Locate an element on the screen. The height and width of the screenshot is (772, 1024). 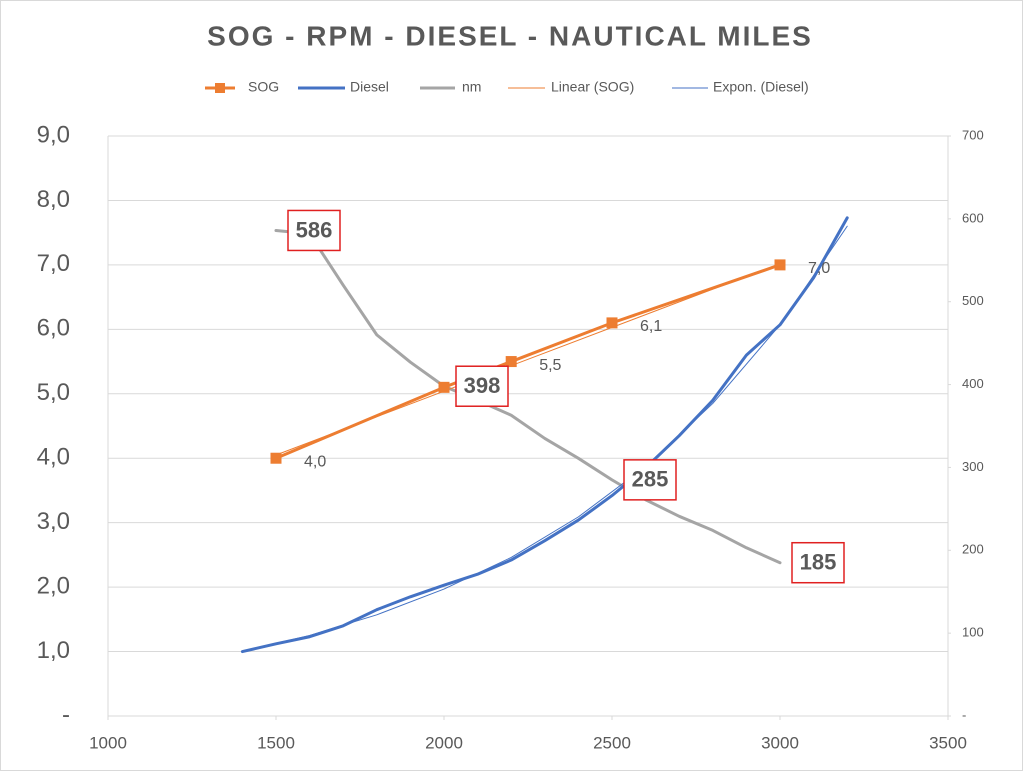
y-tick-label: 5,0 is located at coordinates (53, 392).